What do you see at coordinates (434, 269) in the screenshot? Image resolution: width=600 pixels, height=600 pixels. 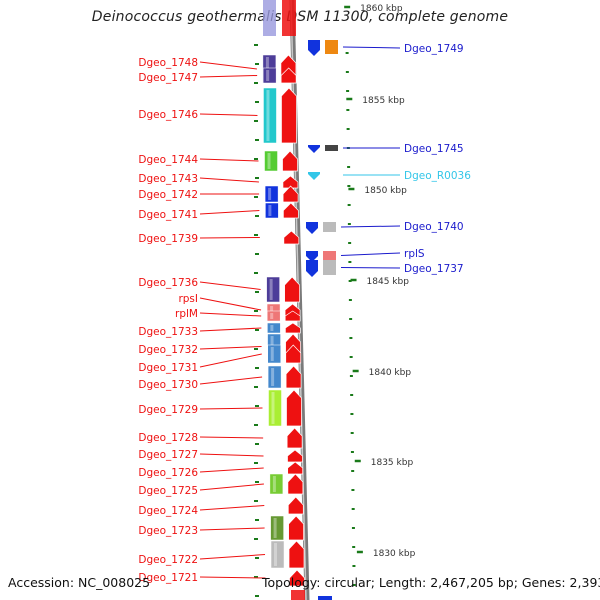 I see `gene-label: Dgeo_1737` at bounding box center [434, 269].